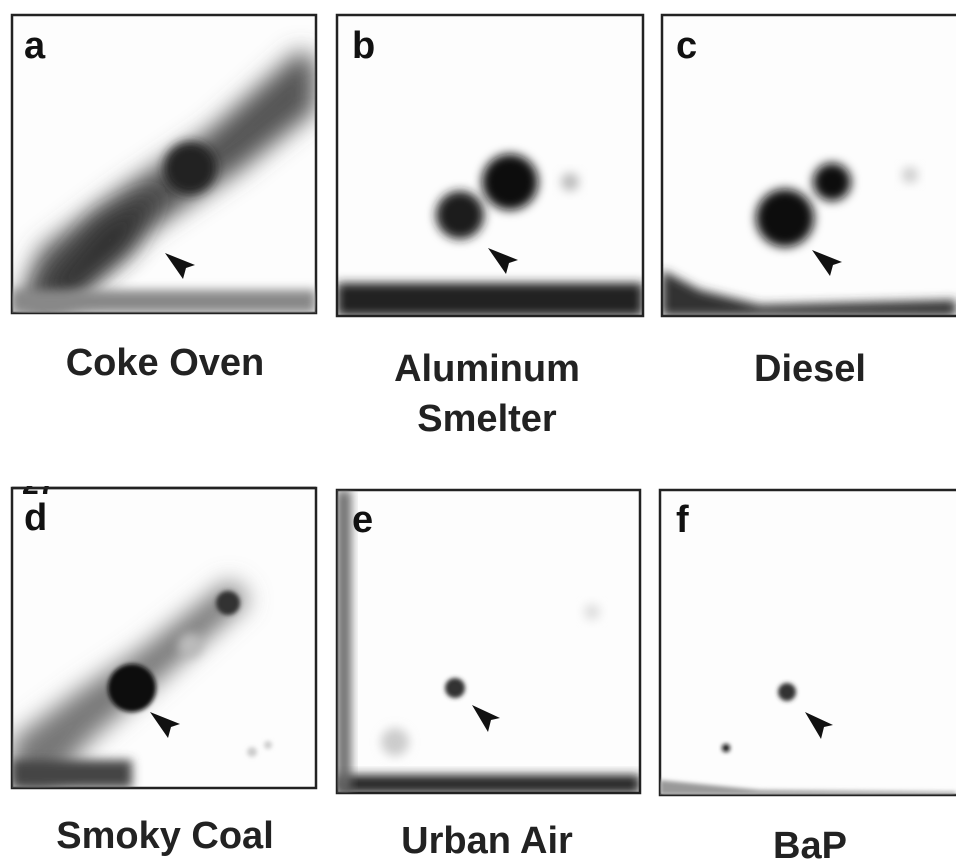 This screenshot has height=863, width=956. I want to click on panel-letter: b, so click(363, 46).